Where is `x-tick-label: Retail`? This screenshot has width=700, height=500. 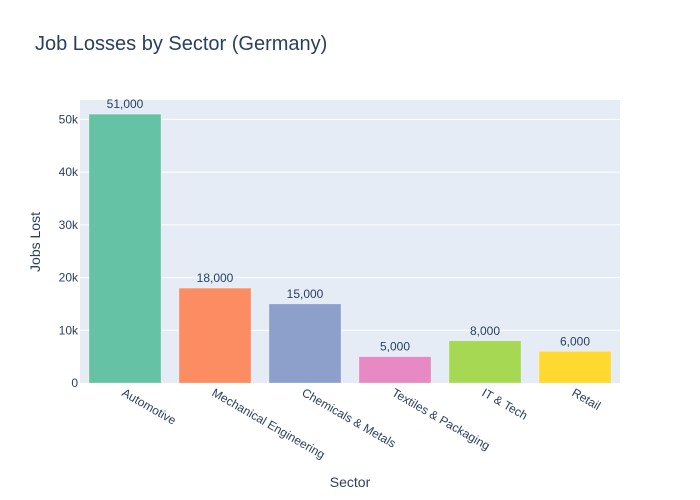 x-tick-label: Retail is located at coordinates (587, 398).